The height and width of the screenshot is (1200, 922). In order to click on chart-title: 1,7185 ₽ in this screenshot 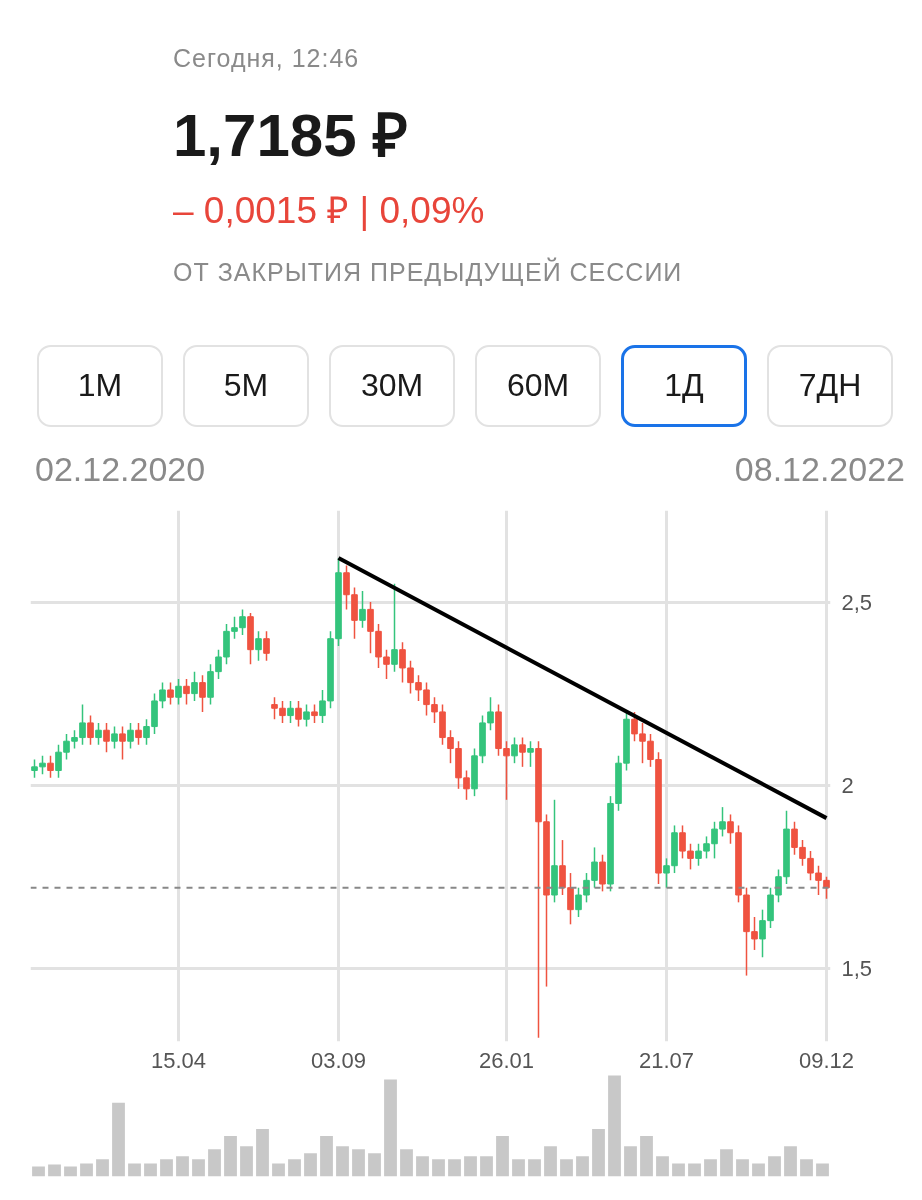, I will do `click(291, 136)`.